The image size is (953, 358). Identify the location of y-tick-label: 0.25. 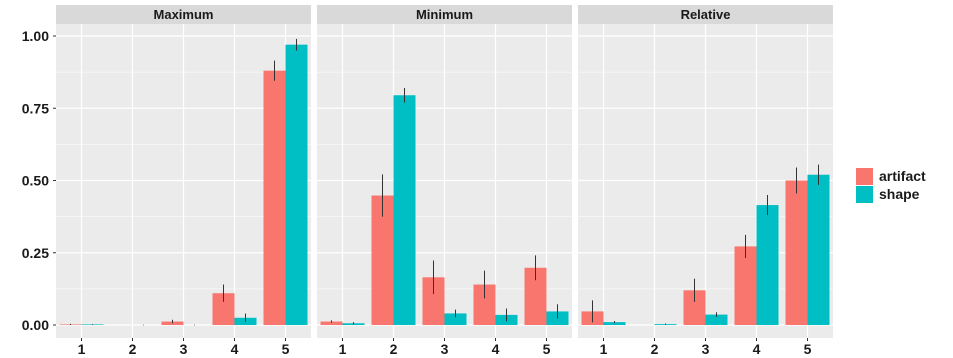
(35, 253).